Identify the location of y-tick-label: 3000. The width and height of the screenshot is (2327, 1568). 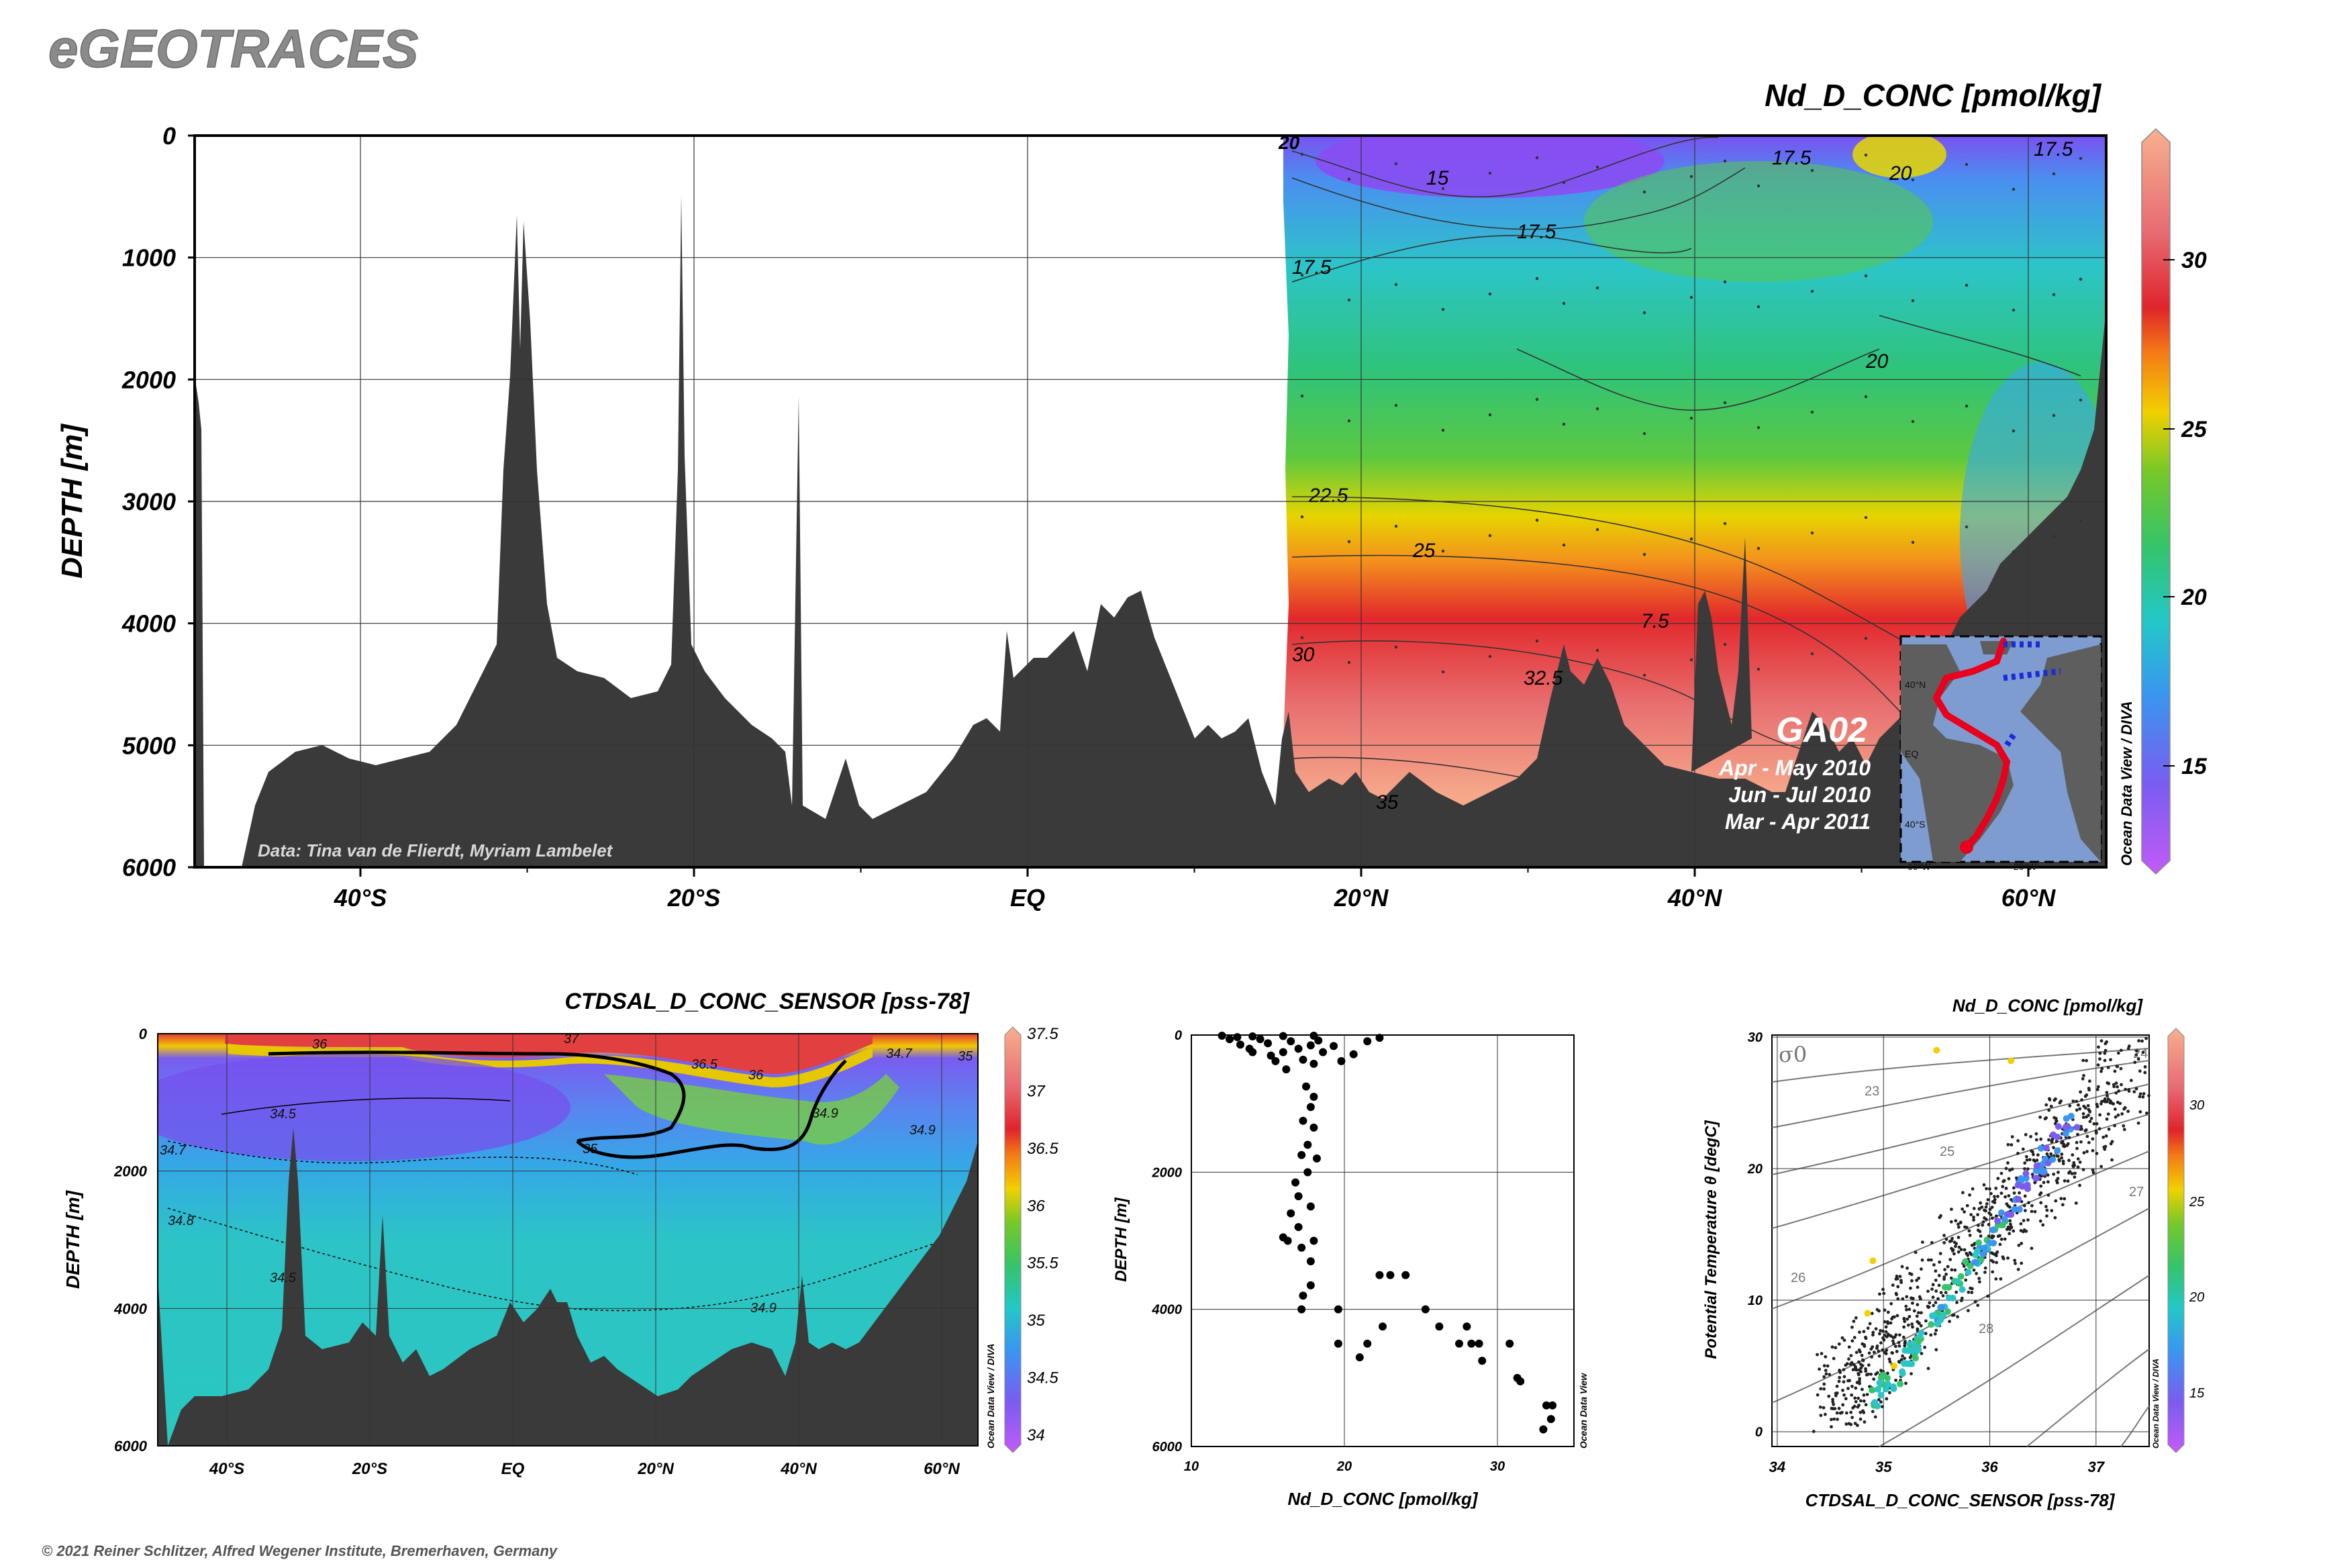
(149, 502).